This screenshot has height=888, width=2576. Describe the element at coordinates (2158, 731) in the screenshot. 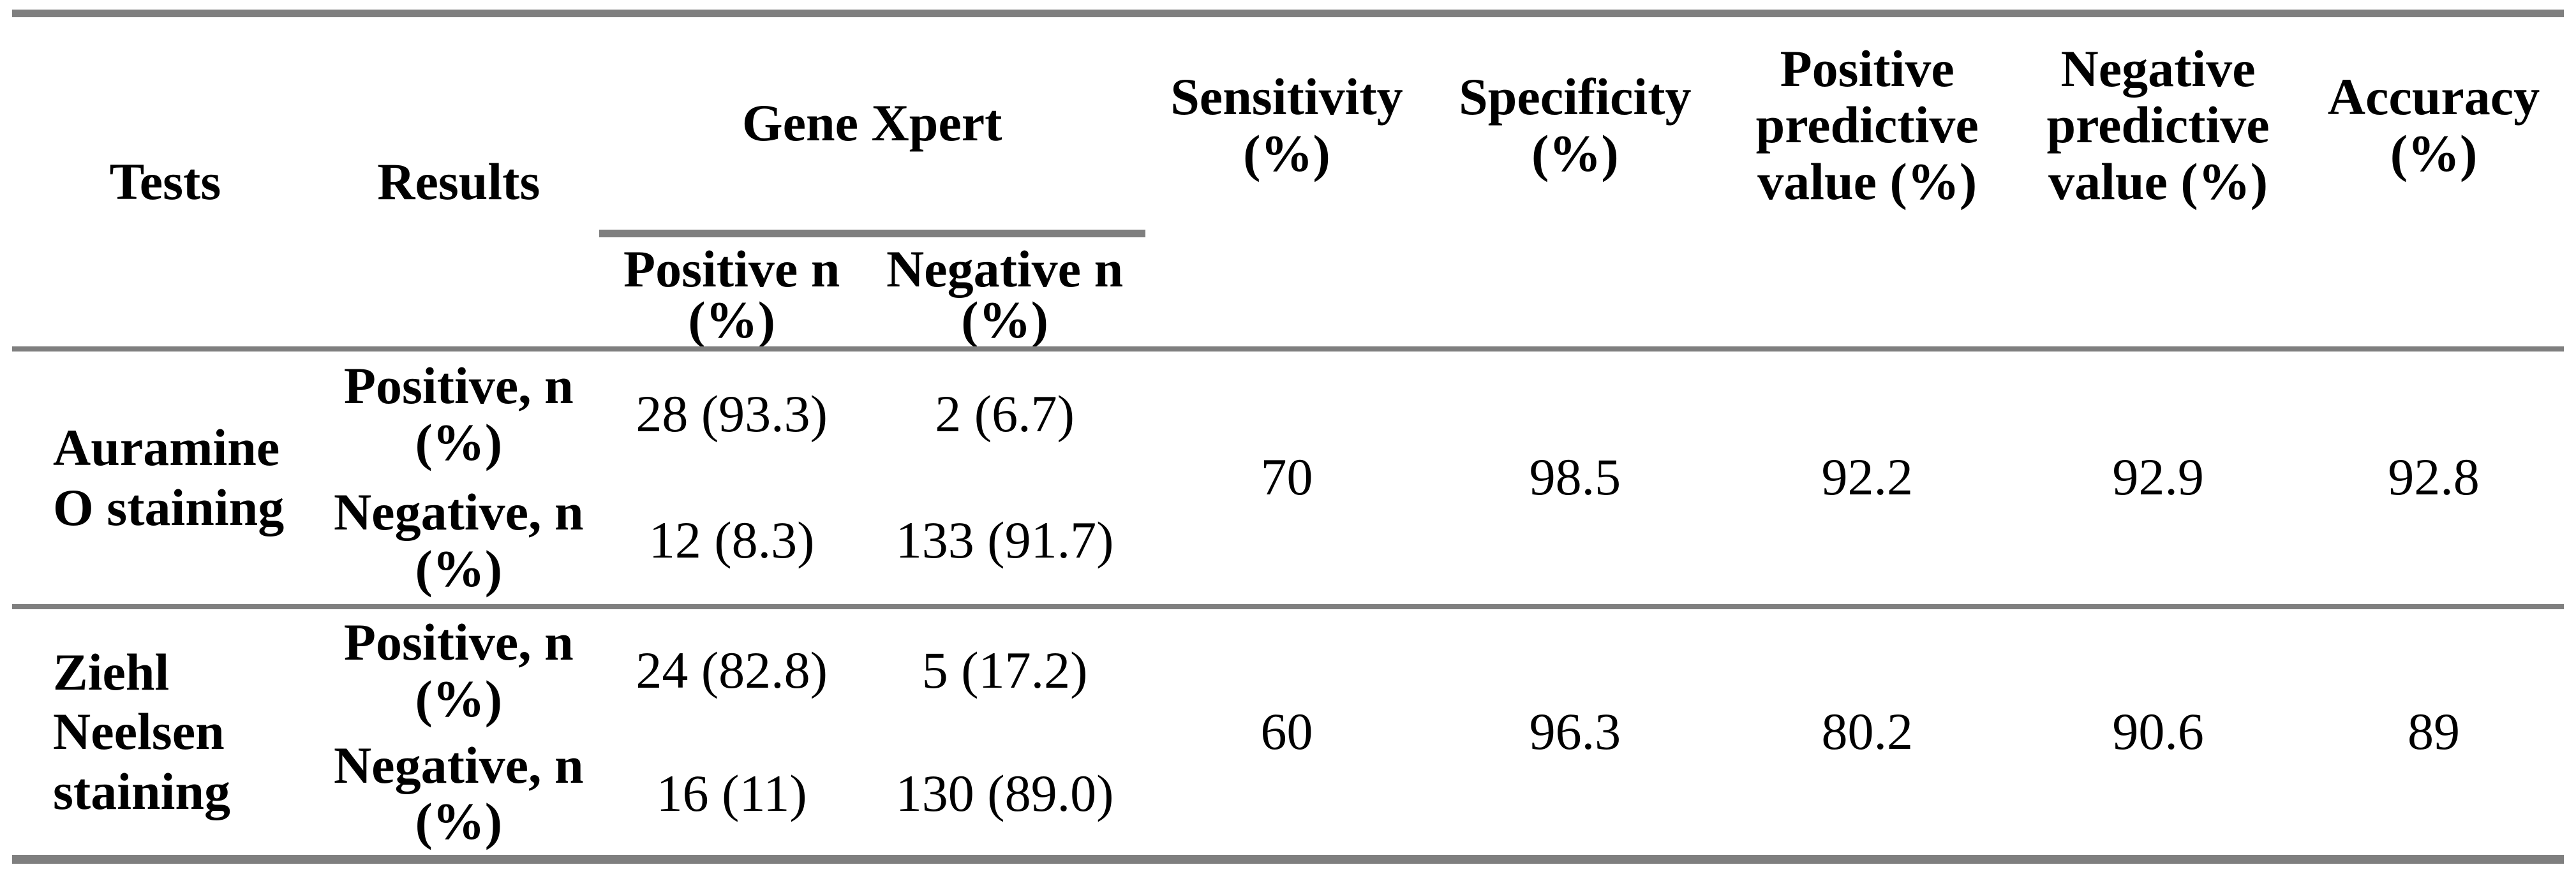

I see `cell-npv: 90.6` at that location.